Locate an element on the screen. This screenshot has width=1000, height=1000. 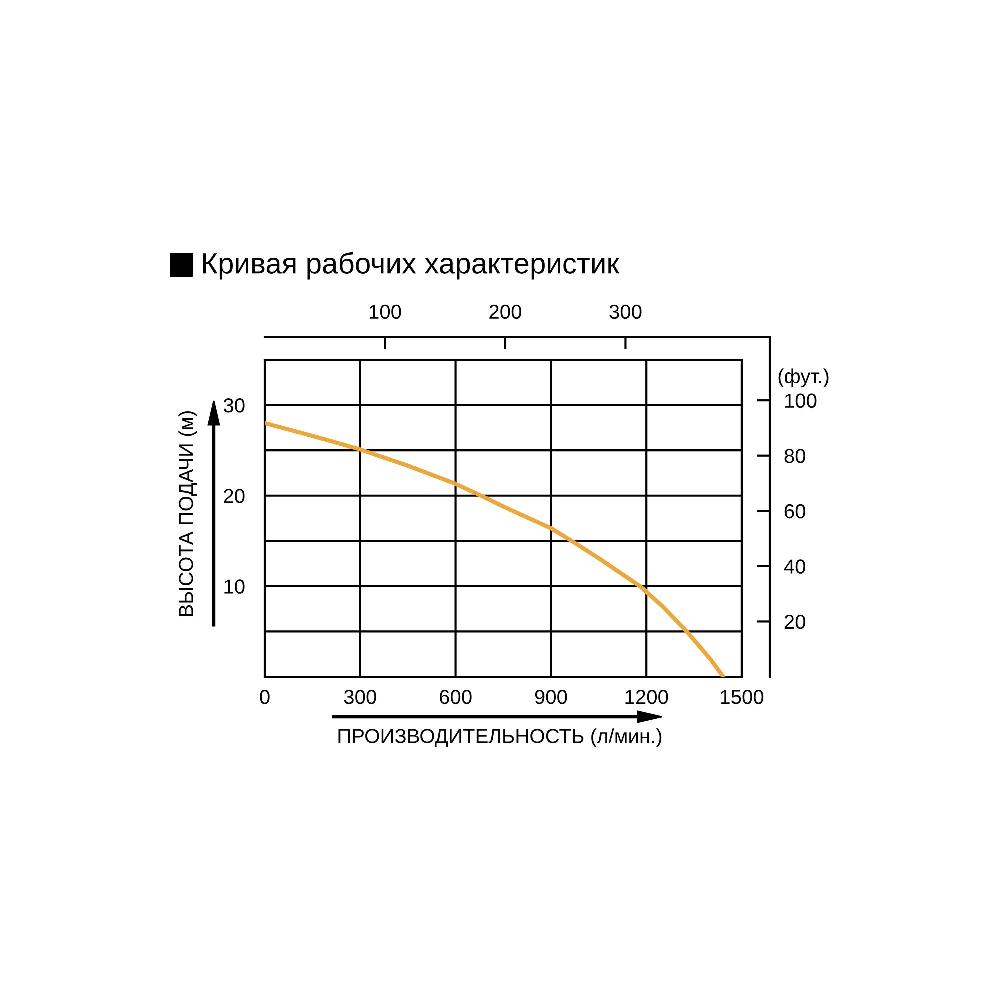
x2-tick-label: 300 is located at coordinates (626, 312).